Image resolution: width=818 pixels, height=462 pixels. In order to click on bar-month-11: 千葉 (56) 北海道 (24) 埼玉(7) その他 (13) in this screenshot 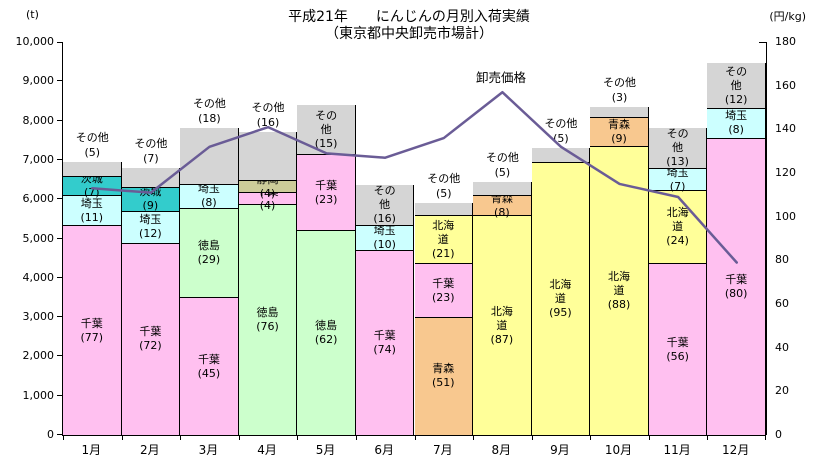, I will do `click(678, 281)`.